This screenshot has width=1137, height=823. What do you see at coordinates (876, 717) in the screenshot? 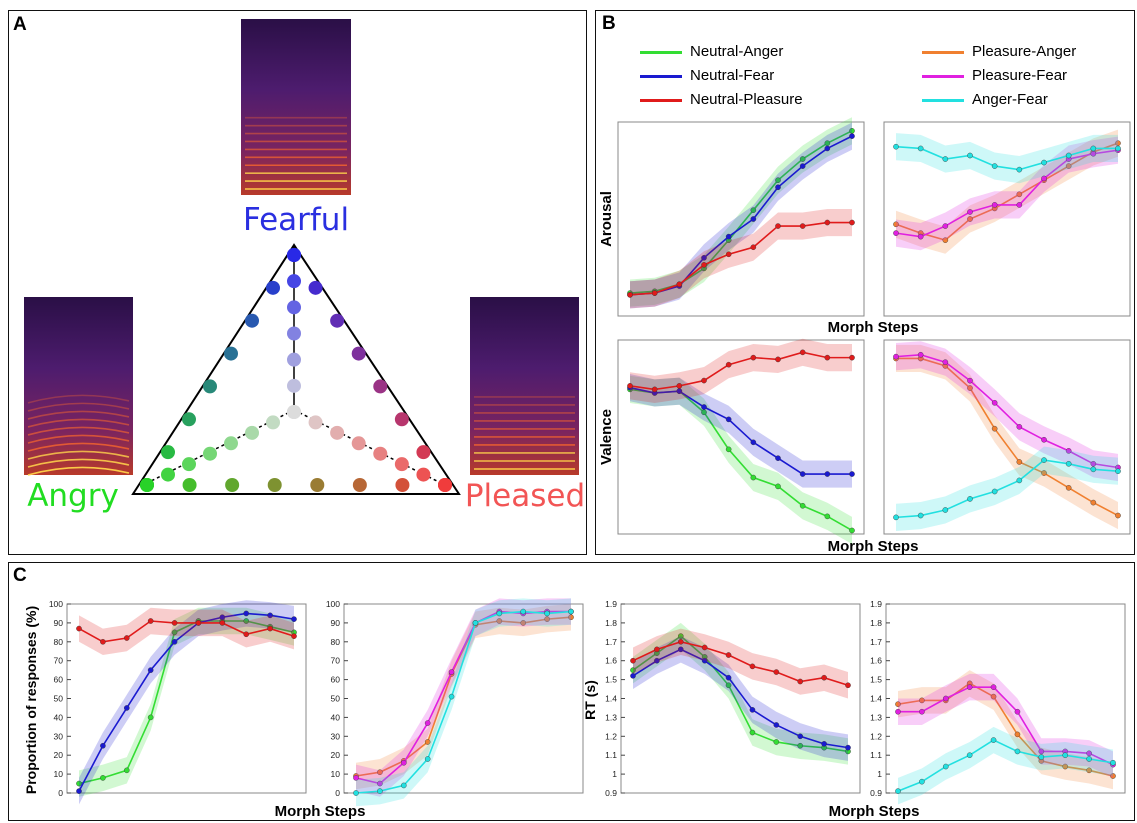
I see `y-tick-label: 1.3` at bounding box center [876, 717].